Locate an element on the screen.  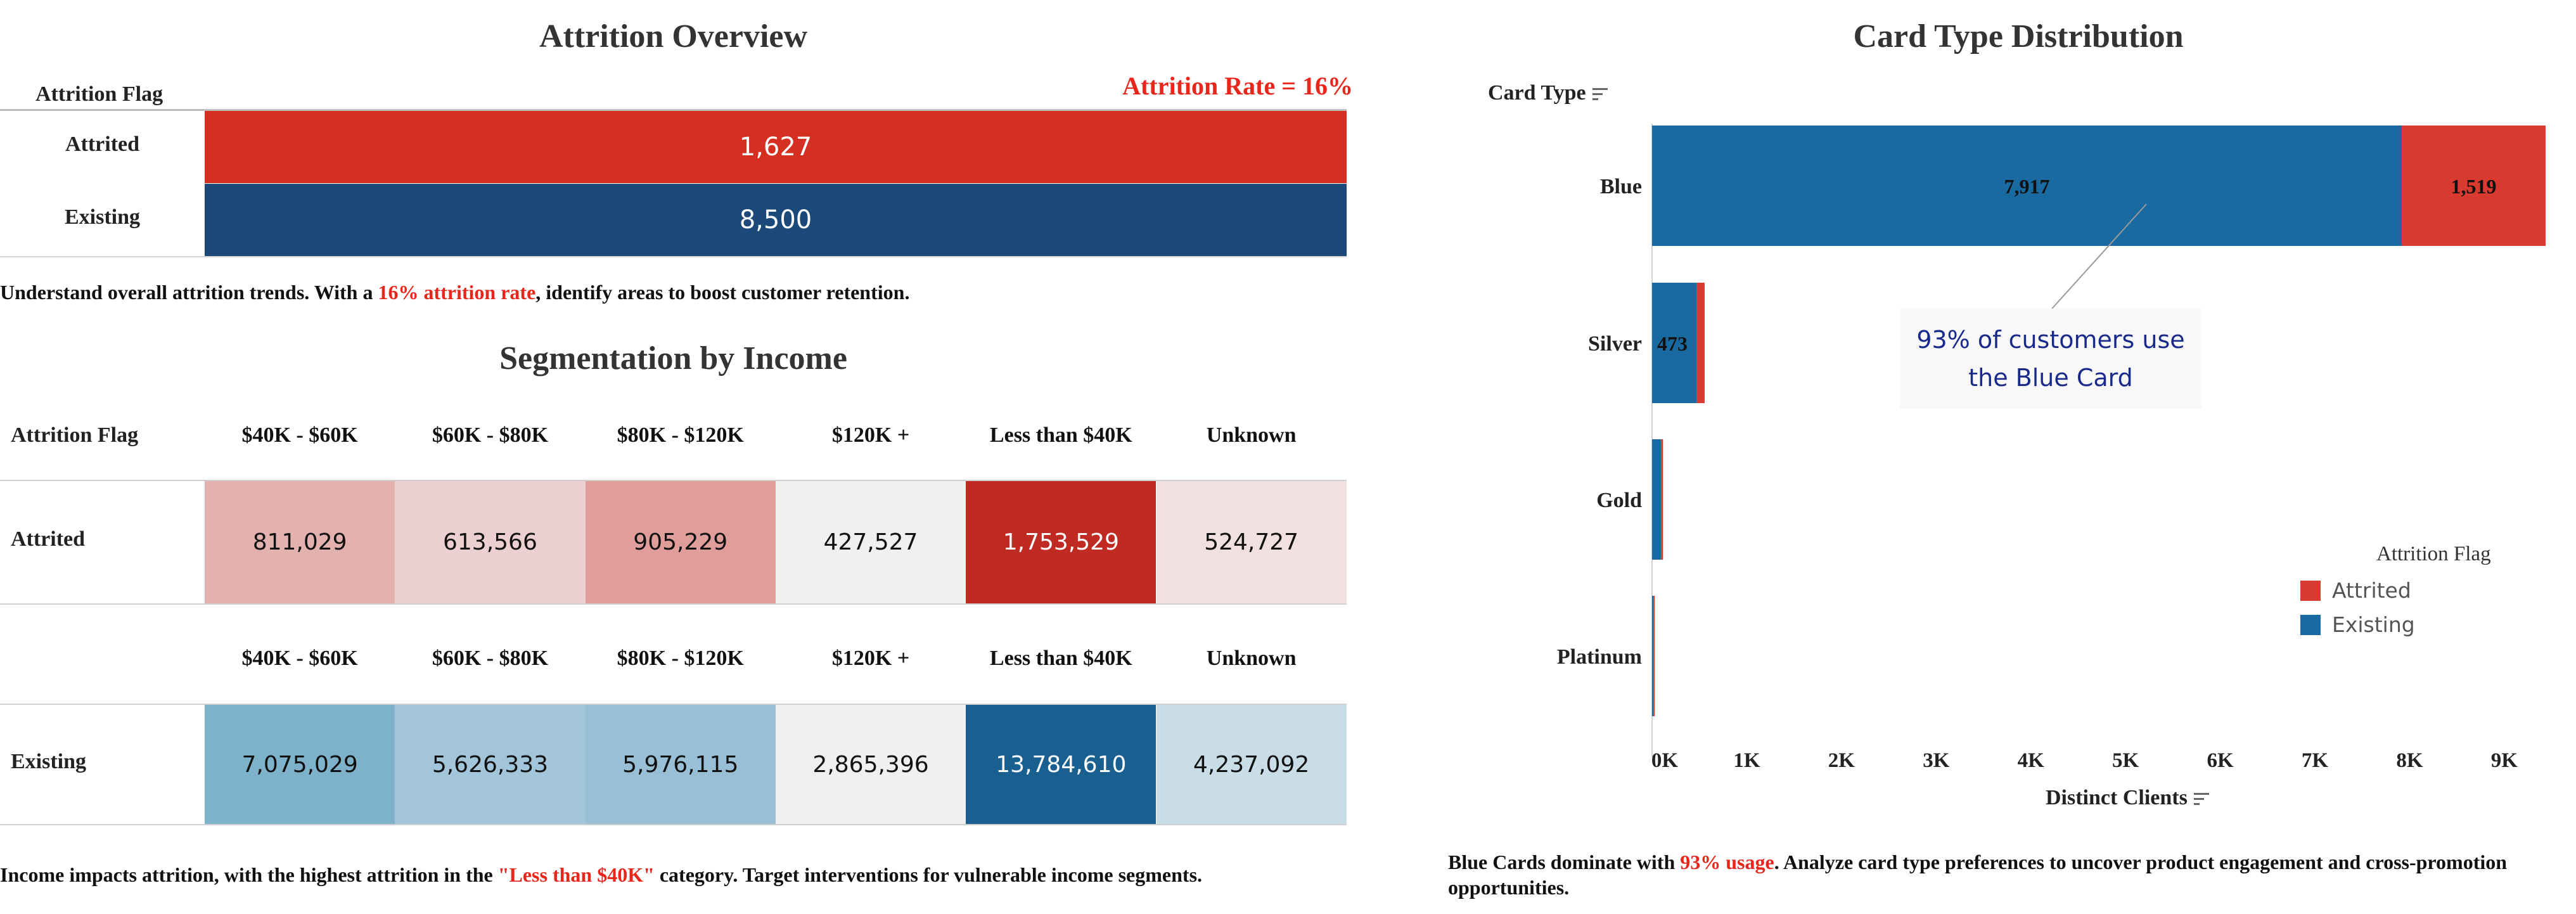
x-axis-title: Distinct Clients is located at coordinates (2129, 798).